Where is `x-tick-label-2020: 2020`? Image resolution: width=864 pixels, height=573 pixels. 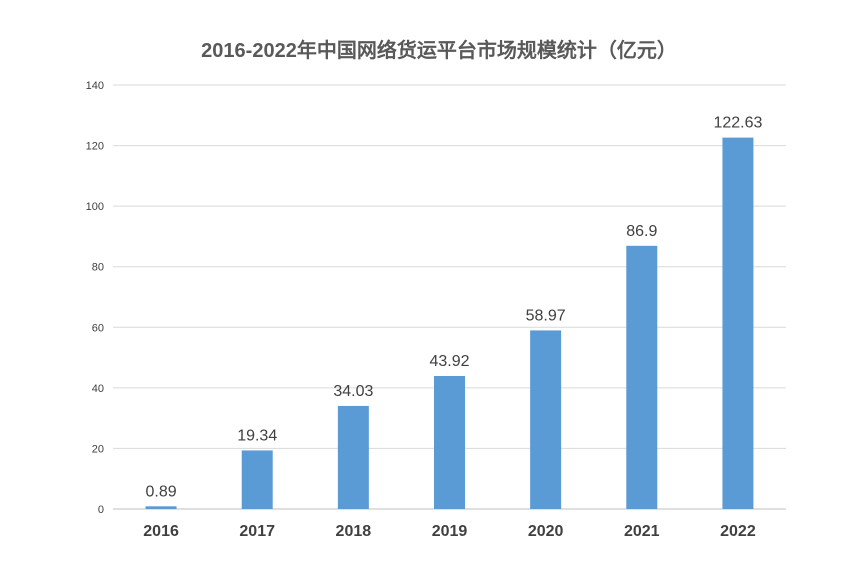 x-tick-label-2020: 2020 is located at coordinates (546, 531).